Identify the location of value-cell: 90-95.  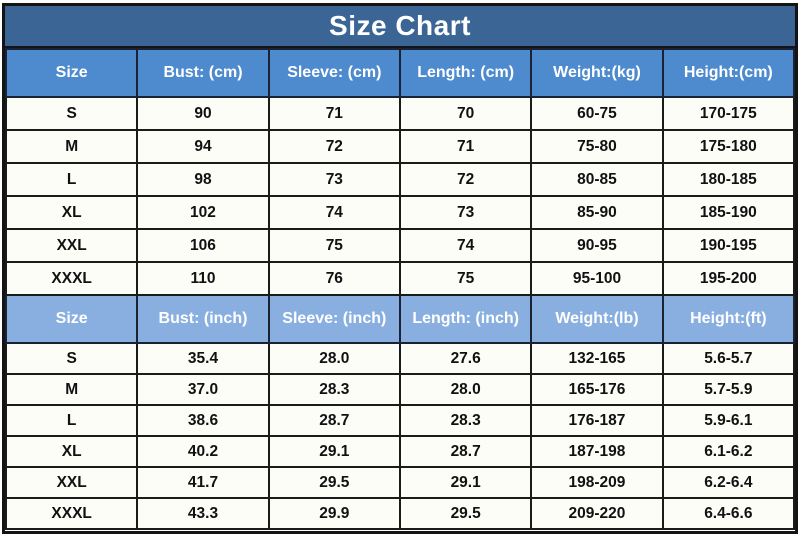
(597, 245).